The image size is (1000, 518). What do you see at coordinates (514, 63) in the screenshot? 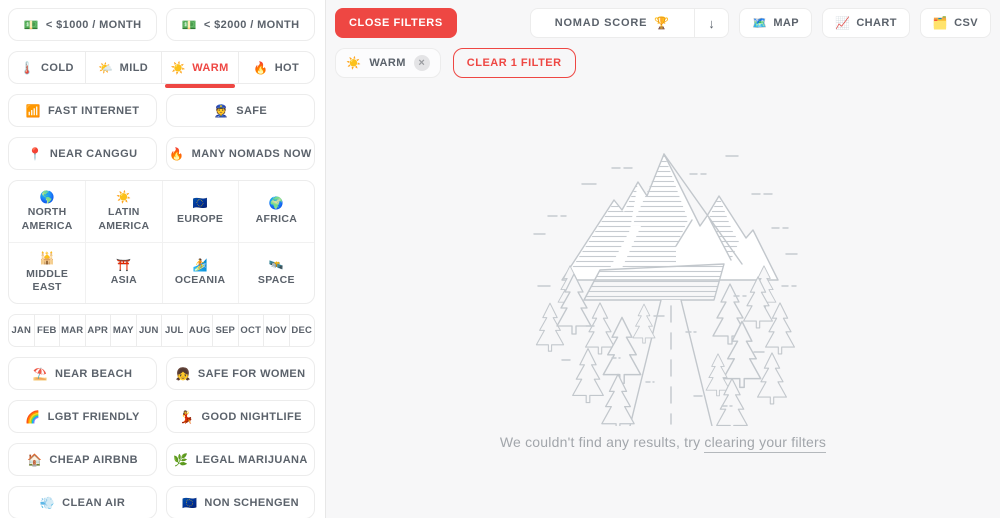
I see `clear-filters-button: CLEAR 1 FILTER` at bounding box center [514, 63].